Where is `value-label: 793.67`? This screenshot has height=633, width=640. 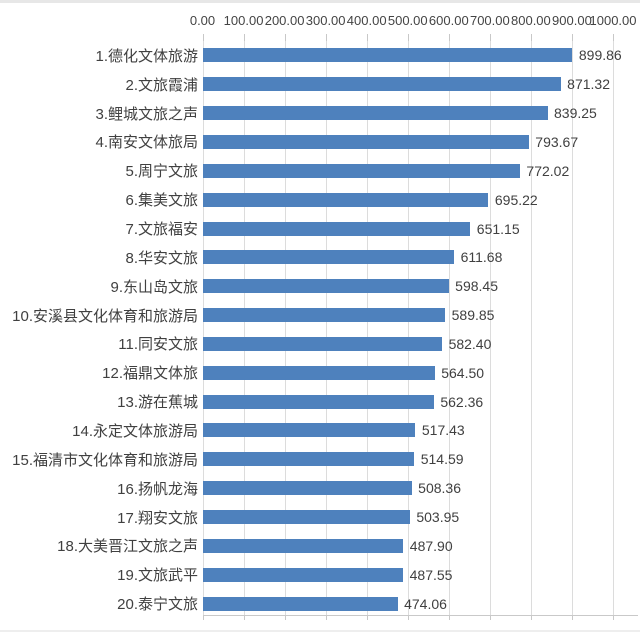
value-label: 793.67 is located at coordinates (557, 141).